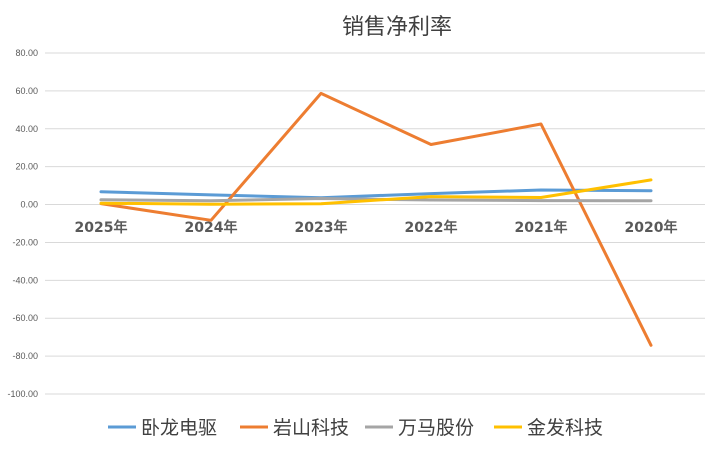 Image resolution: width=719 pixels, height=454 pixels. I want to click on x-tick-label: 2024年, so click(211, 227).